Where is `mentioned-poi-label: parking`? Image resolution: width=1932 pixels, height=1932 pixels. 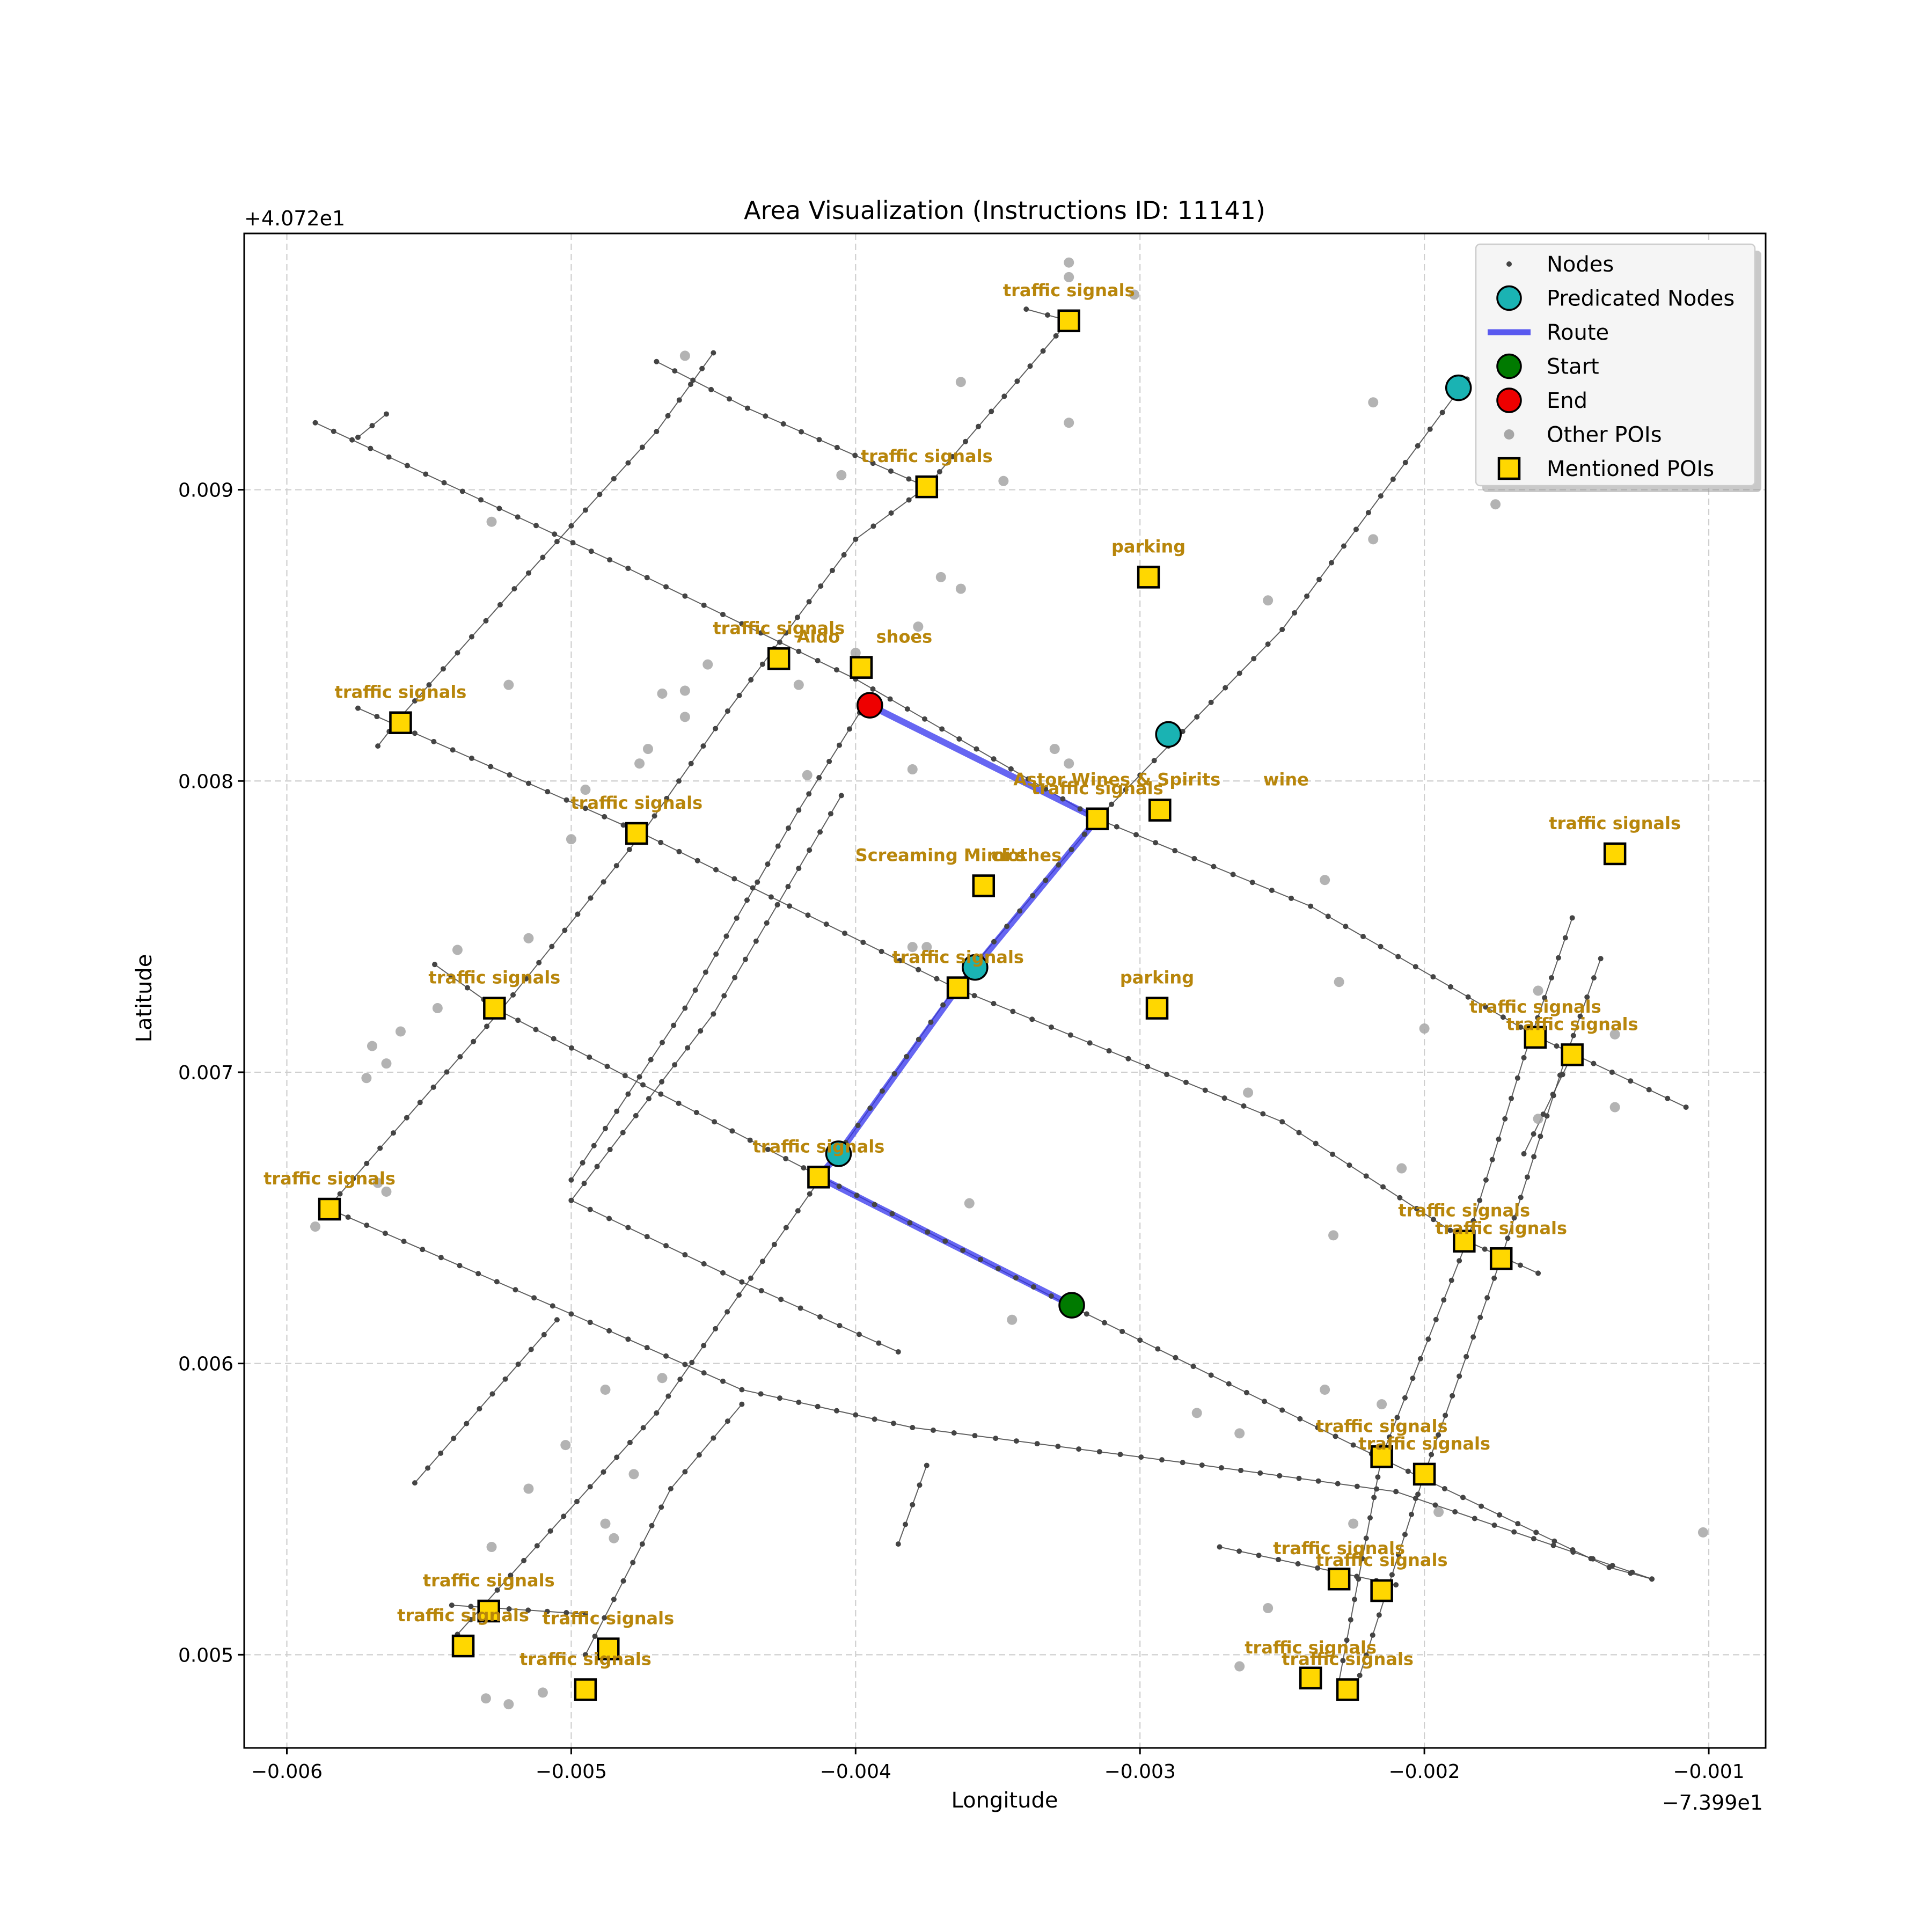
mentioned-poi-label: parking is located at coordinates (1148, 546).